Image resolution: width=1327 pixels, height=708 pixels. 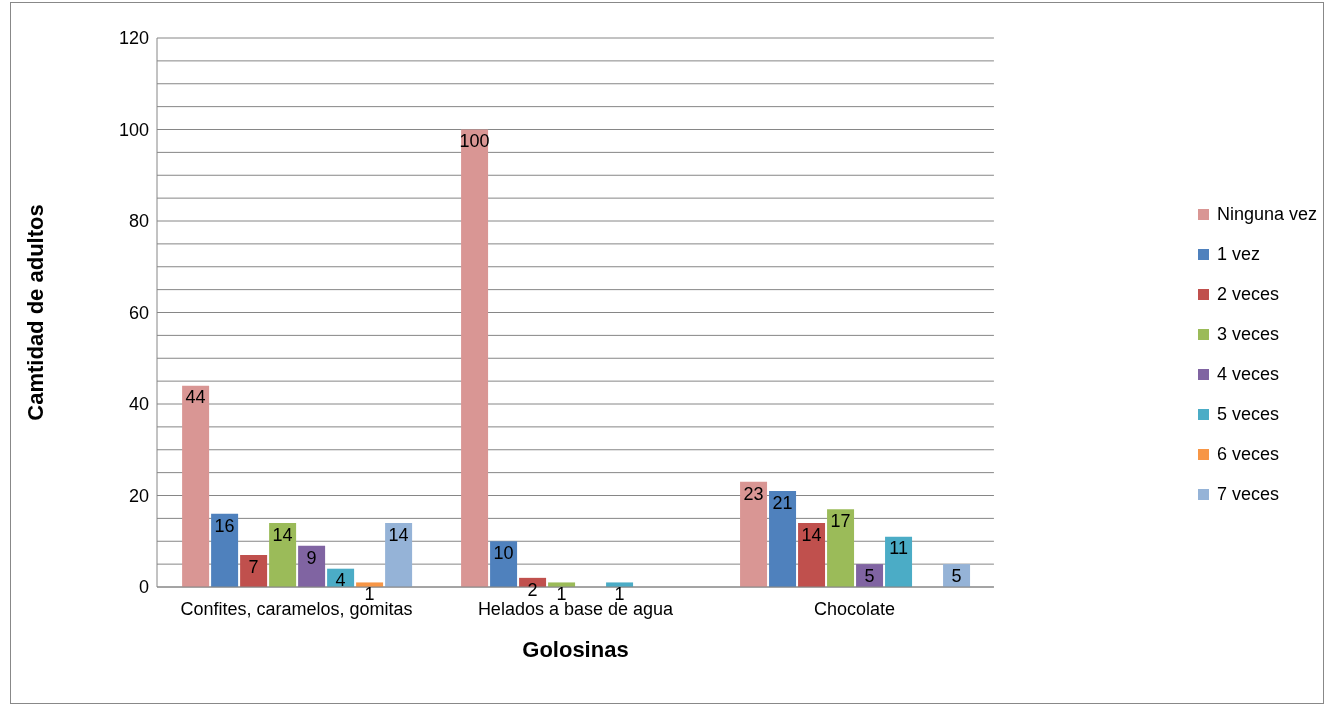 What do you see at coordinates (1247, 374) in the screenshot?
I see `legend-label: 4 veces` at bounding box center [1247, 374].